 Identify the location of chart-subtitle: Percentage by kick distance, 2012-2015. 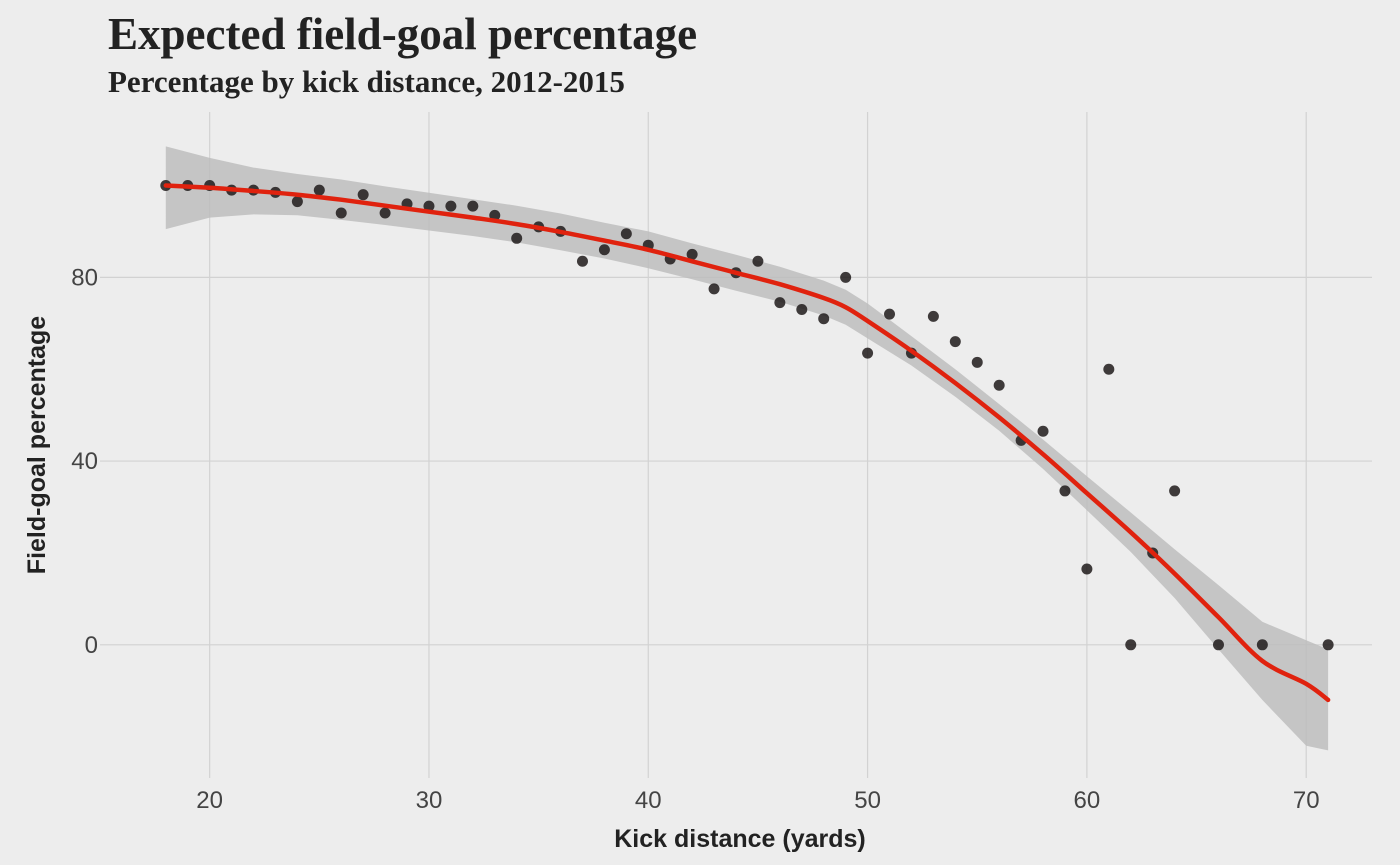
(366, 81).